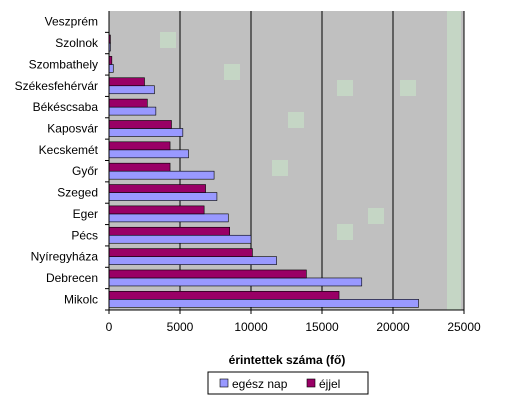 This screenshot has width=516, height=400. Describe the element at coordinates (293, 322) in the screenshot. I see `x-tick-labels: 0 5000 10000 15000 20000 25000` at that location.